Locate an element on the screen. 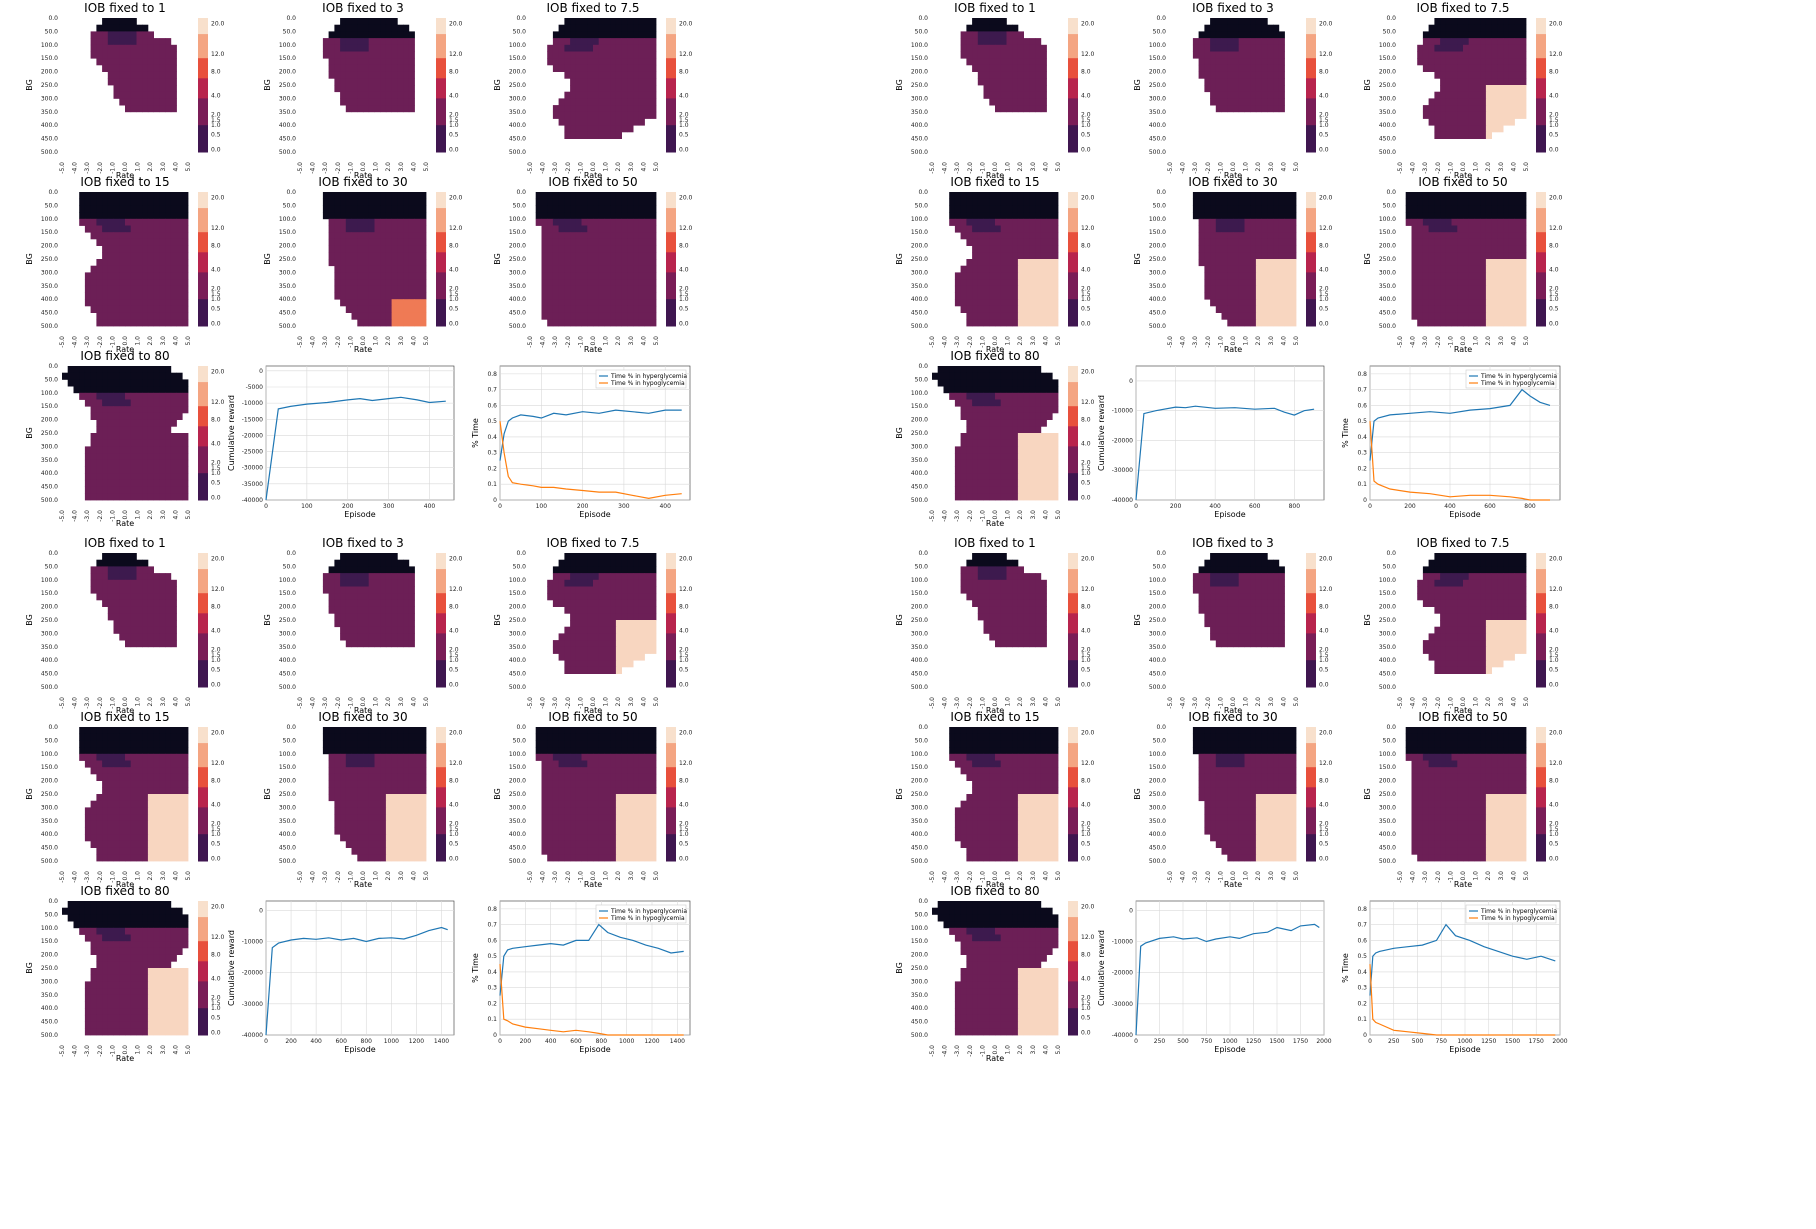  x-tick-label: 3.0 is located at coordinates (1033, 341).